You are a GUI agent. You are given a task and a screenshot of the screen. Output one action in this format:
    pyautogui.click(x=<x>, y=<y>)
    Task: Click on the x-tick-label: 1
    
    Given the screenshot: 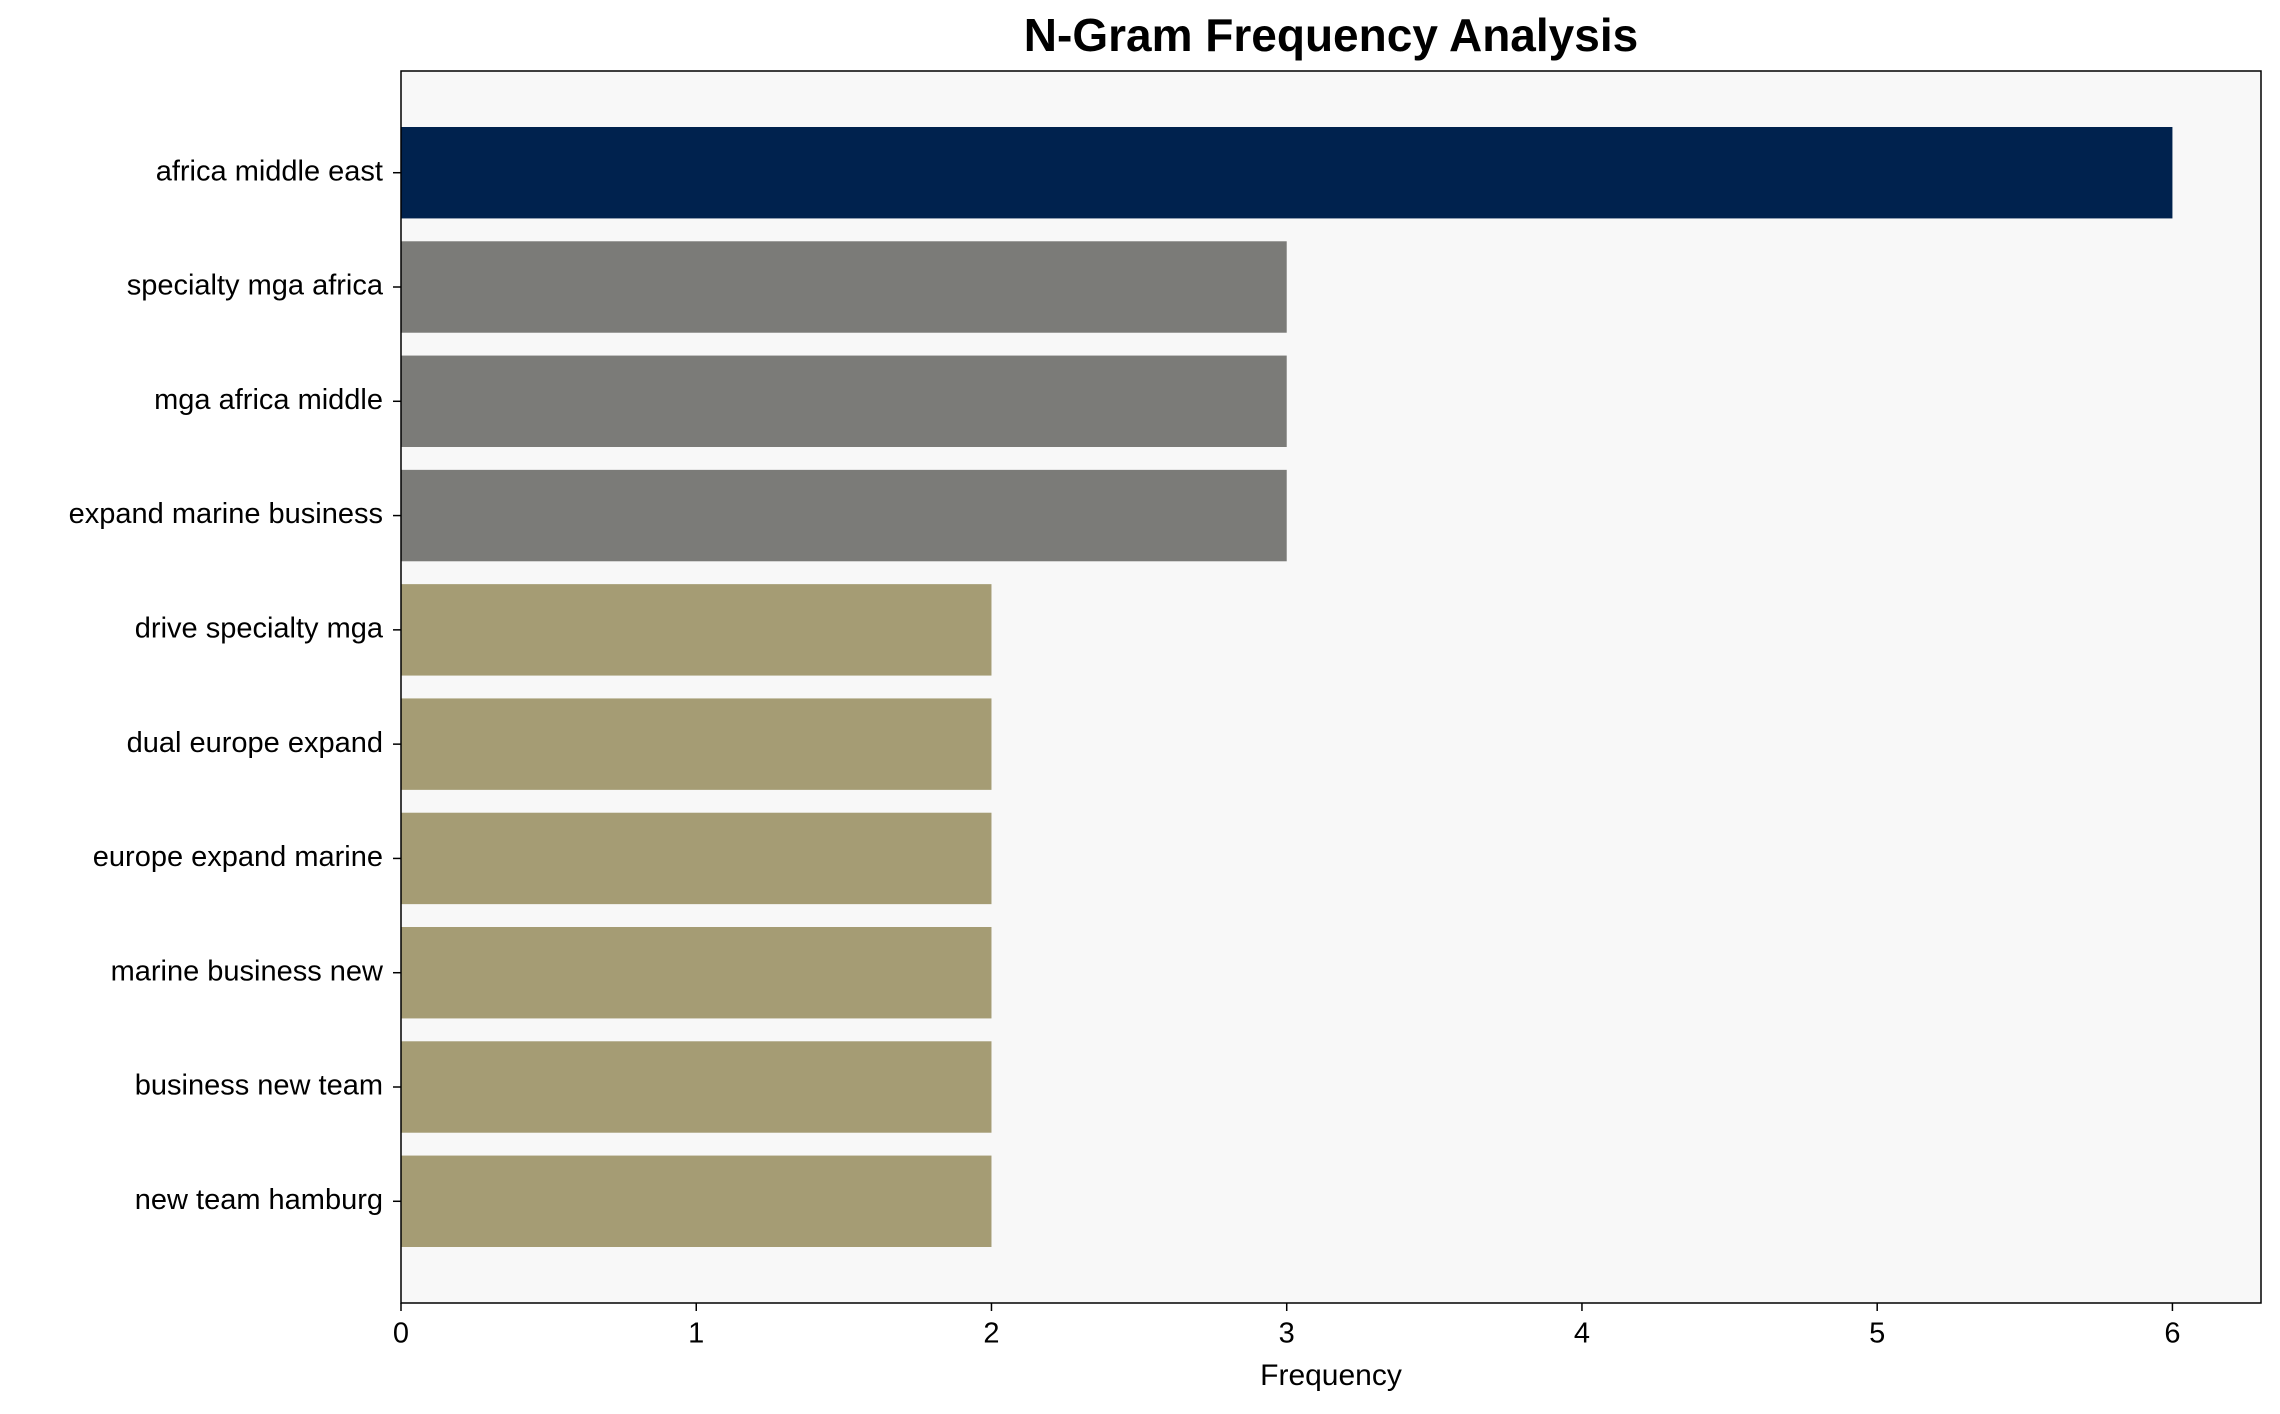 What is the action you would take?
    pyautogui.click(x=696, y=1334)
    